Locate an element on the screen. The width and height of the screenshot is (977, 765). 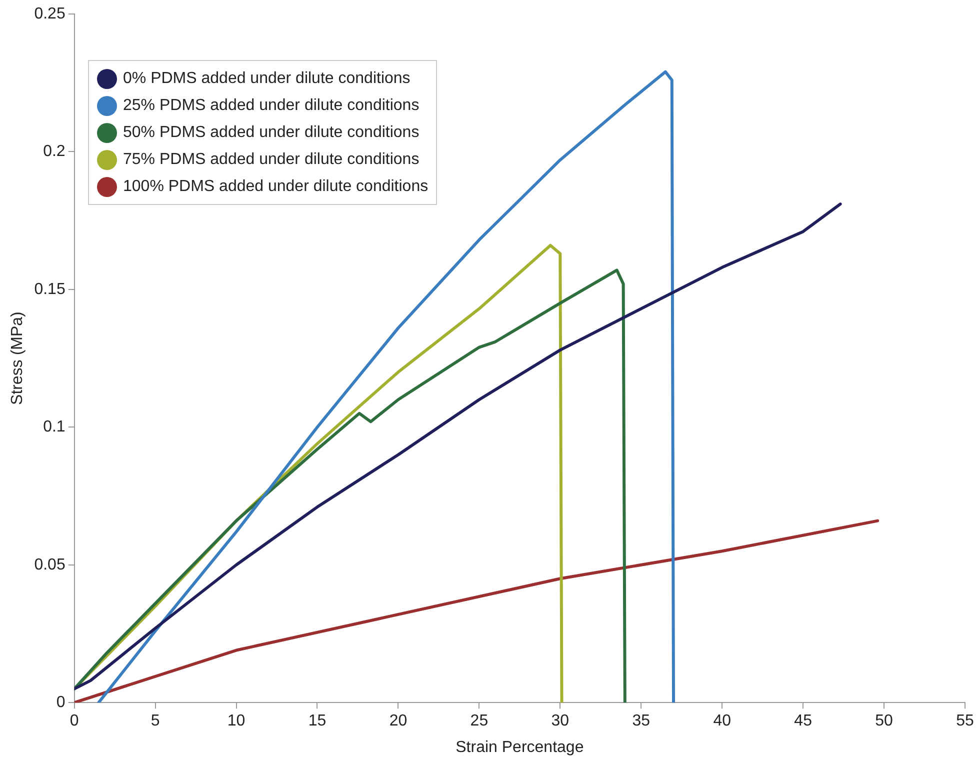
y-tick-label: 0 is located at coordinates (61, 703).